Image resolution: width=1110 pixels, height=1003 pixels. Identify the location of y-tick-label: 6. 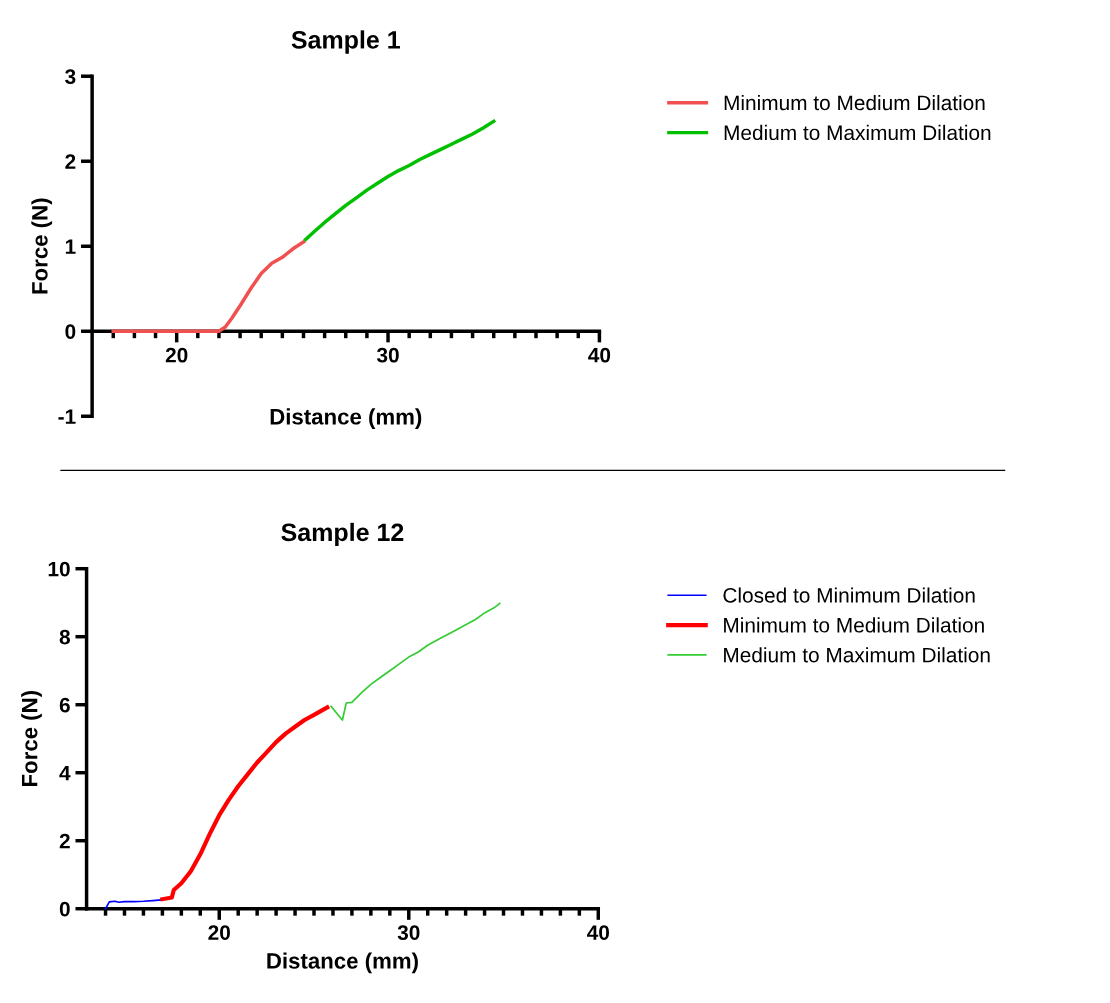
(64, 705).